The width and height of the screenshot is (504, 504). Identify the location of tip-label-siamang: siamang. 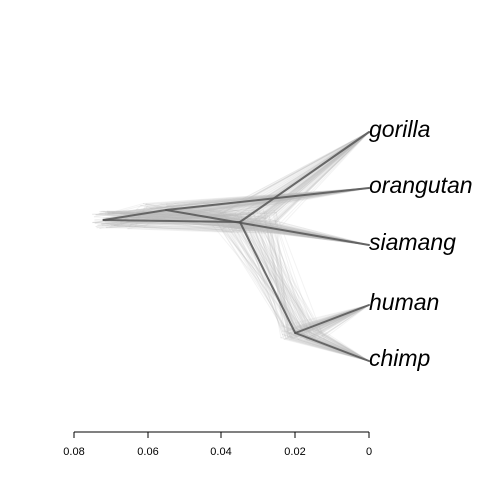
(412, 242).